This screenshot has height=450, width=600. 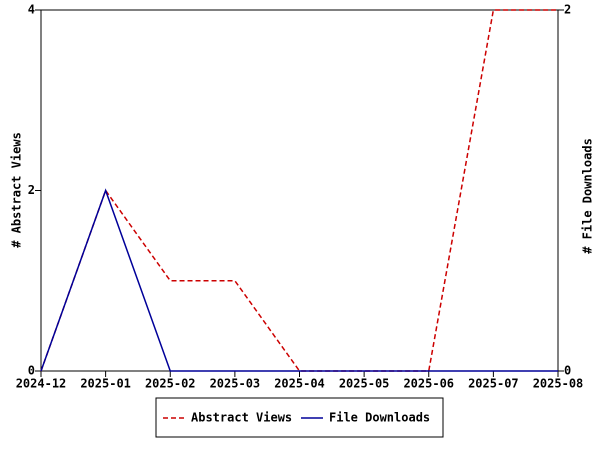 What do you see at coordinates (31, 10) in the screenshot?
I see `y-tick-label: 4` at bounding box center [31, 10].